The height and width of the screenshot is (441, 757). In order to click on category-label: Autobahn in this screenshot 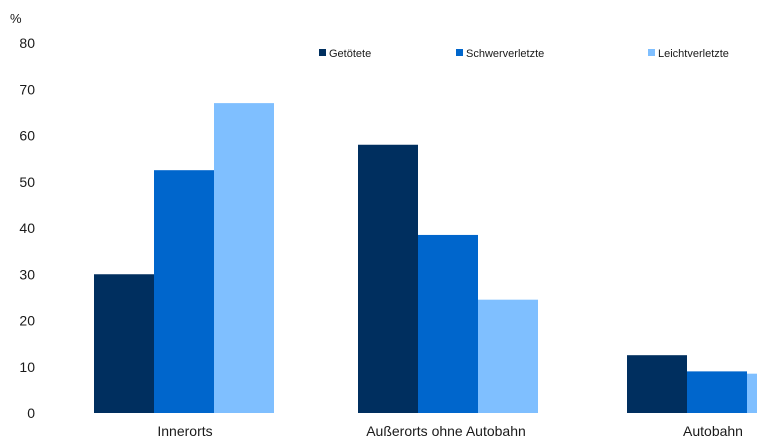, I will do `click(713, 431)`.